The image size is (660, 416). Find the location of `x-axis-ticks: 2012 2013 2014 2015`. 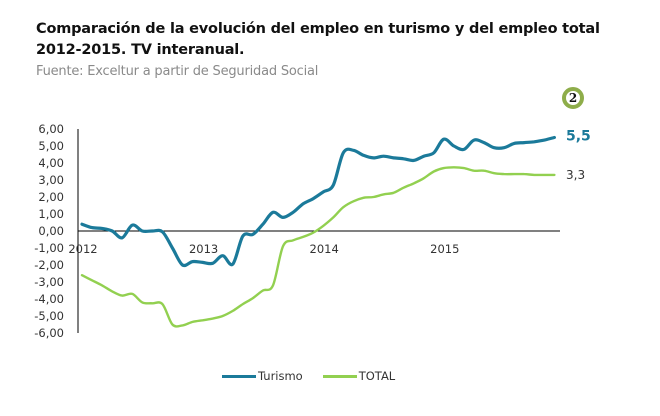

x-axis-ticks: 2012 2013 2014 2015 is located at coordinates (263, 249).